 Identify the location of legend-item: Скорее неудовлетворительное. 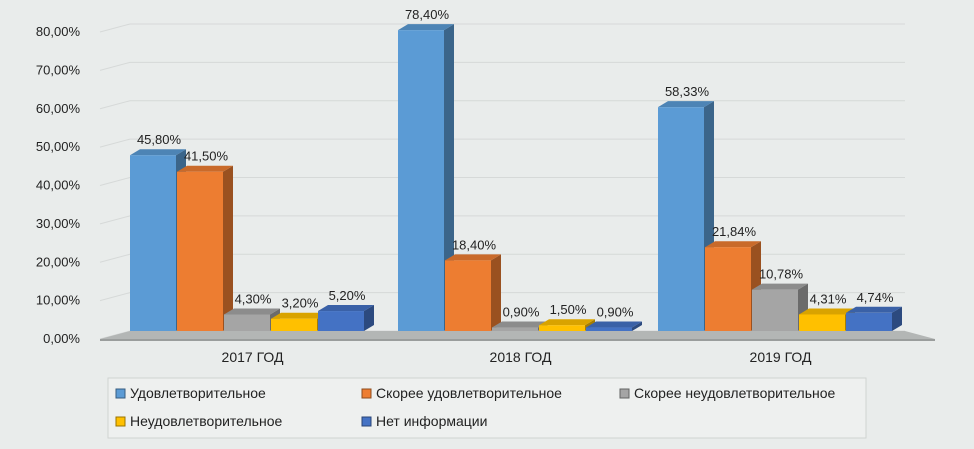
(727, 393).